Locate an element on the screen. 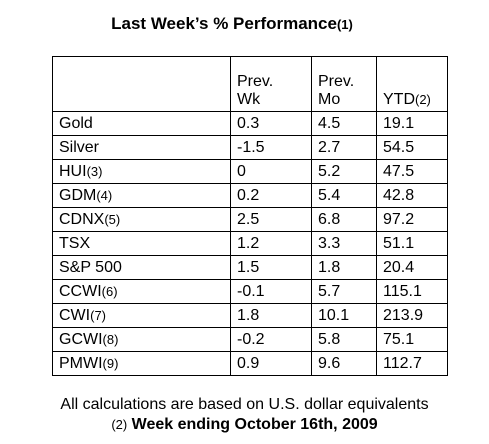 This screenshot has height=444, width=489. page-title: Last Week’s % Performance(1) is located at coordinates (232, 24).